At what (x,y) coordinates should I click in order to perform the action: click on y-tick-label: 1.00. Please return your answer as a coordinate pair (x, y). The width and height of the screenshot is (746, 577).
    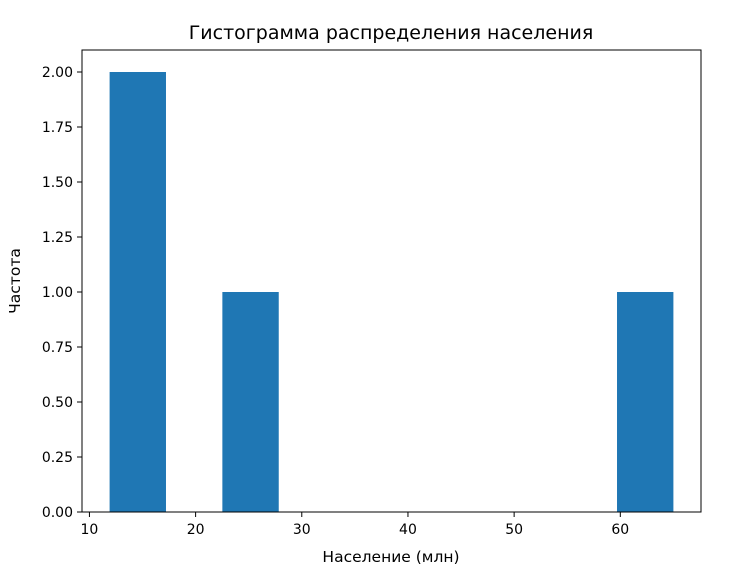
    Looking at the image, I should click on (57, 293).